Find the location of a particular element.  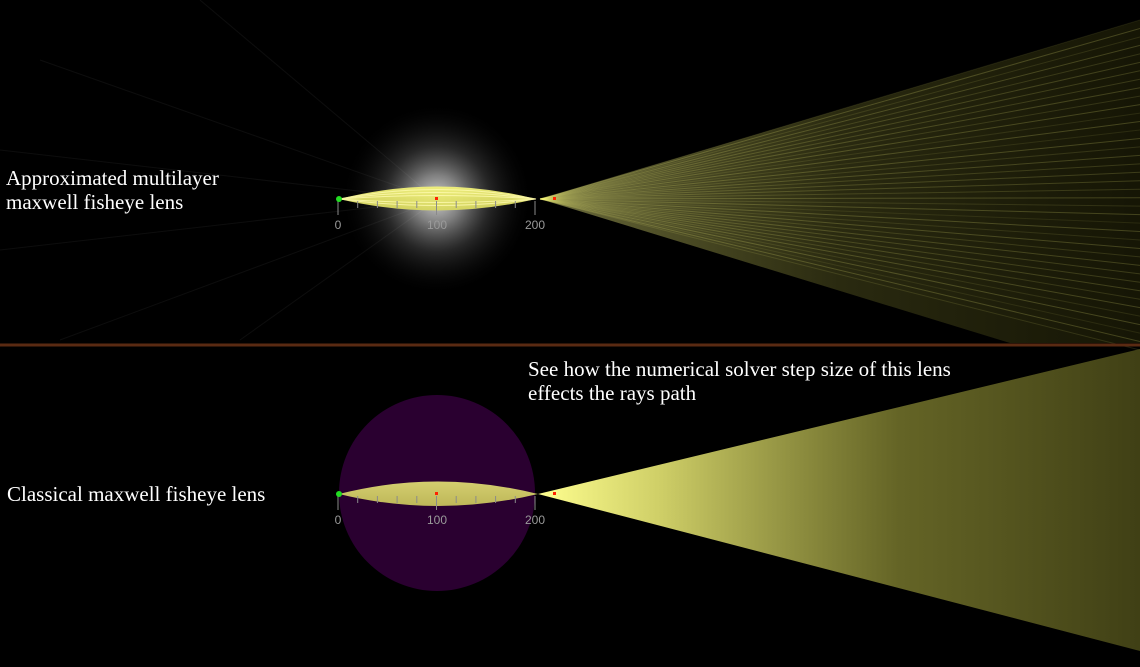

axis-ticks-top is located at coordinates (436, 208).